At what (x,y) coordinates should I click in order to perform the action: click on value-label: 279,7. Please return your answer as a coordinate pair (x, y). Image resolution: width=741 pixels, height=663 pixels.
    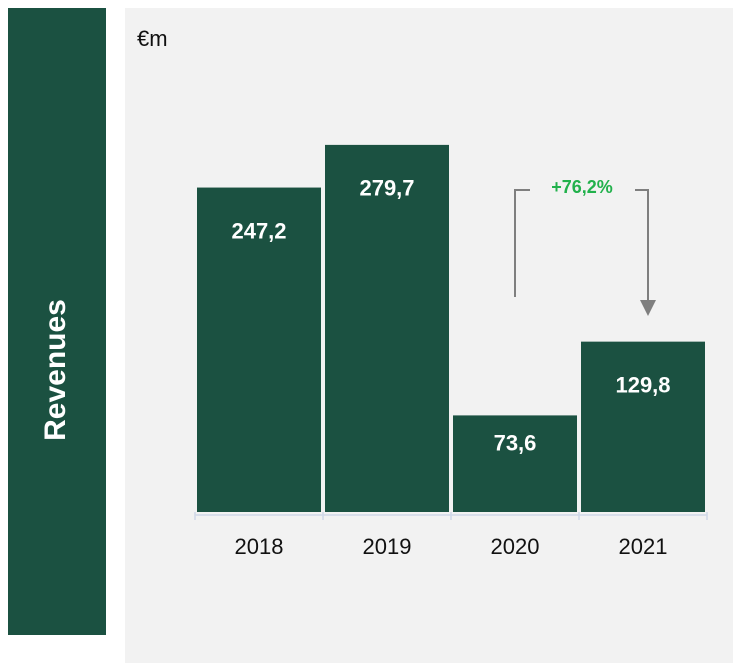
    Looking at the image, I should click on (386, 188).